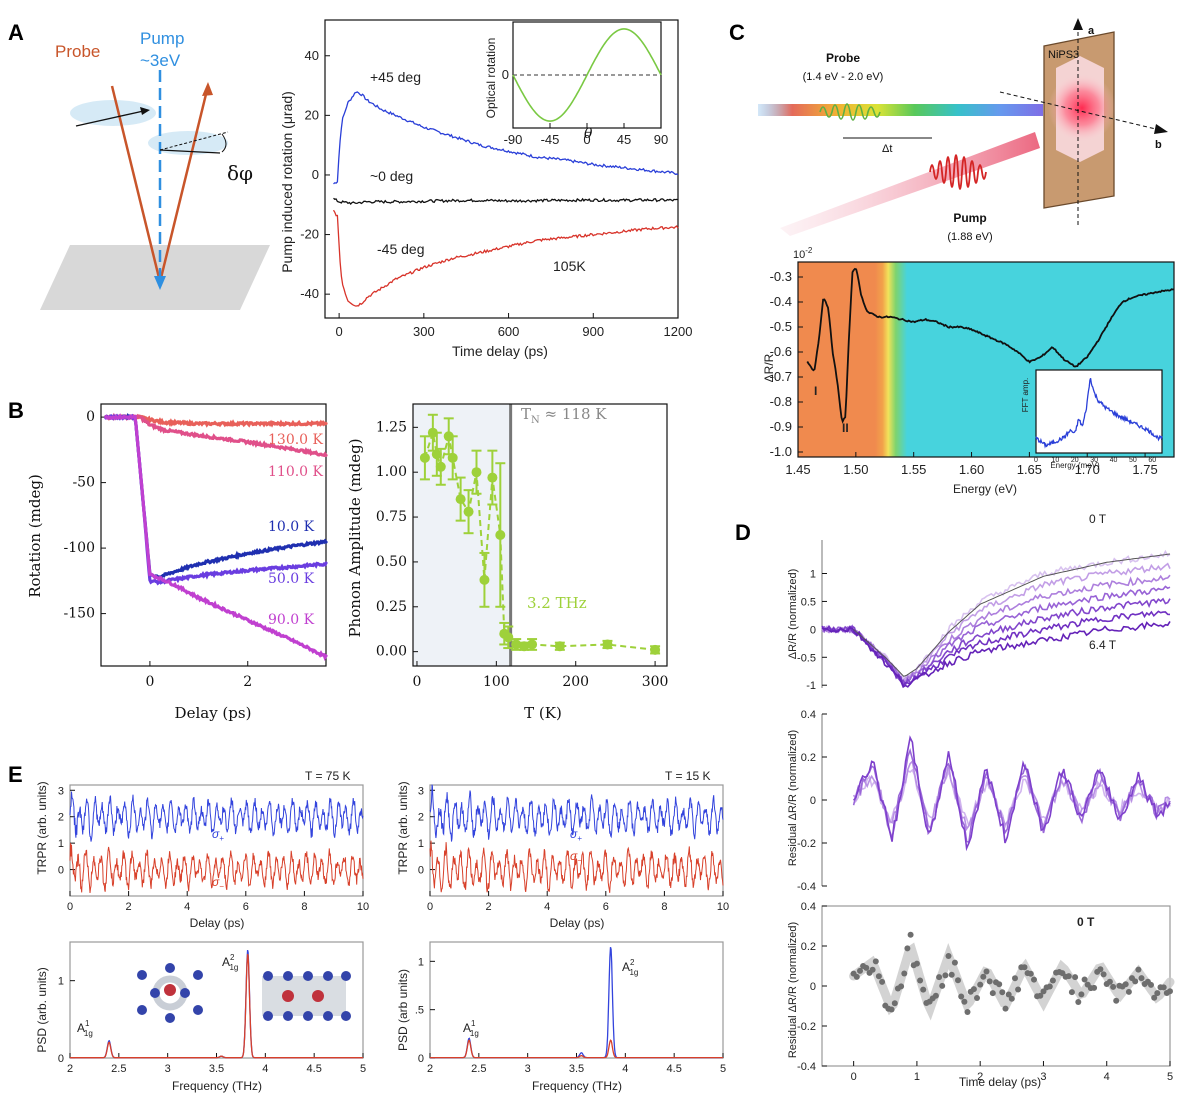 The image size is (1200, 1100). I want to click on chart-d-top: 1 0.5 0 -0.5 -1, so click(984, 616).